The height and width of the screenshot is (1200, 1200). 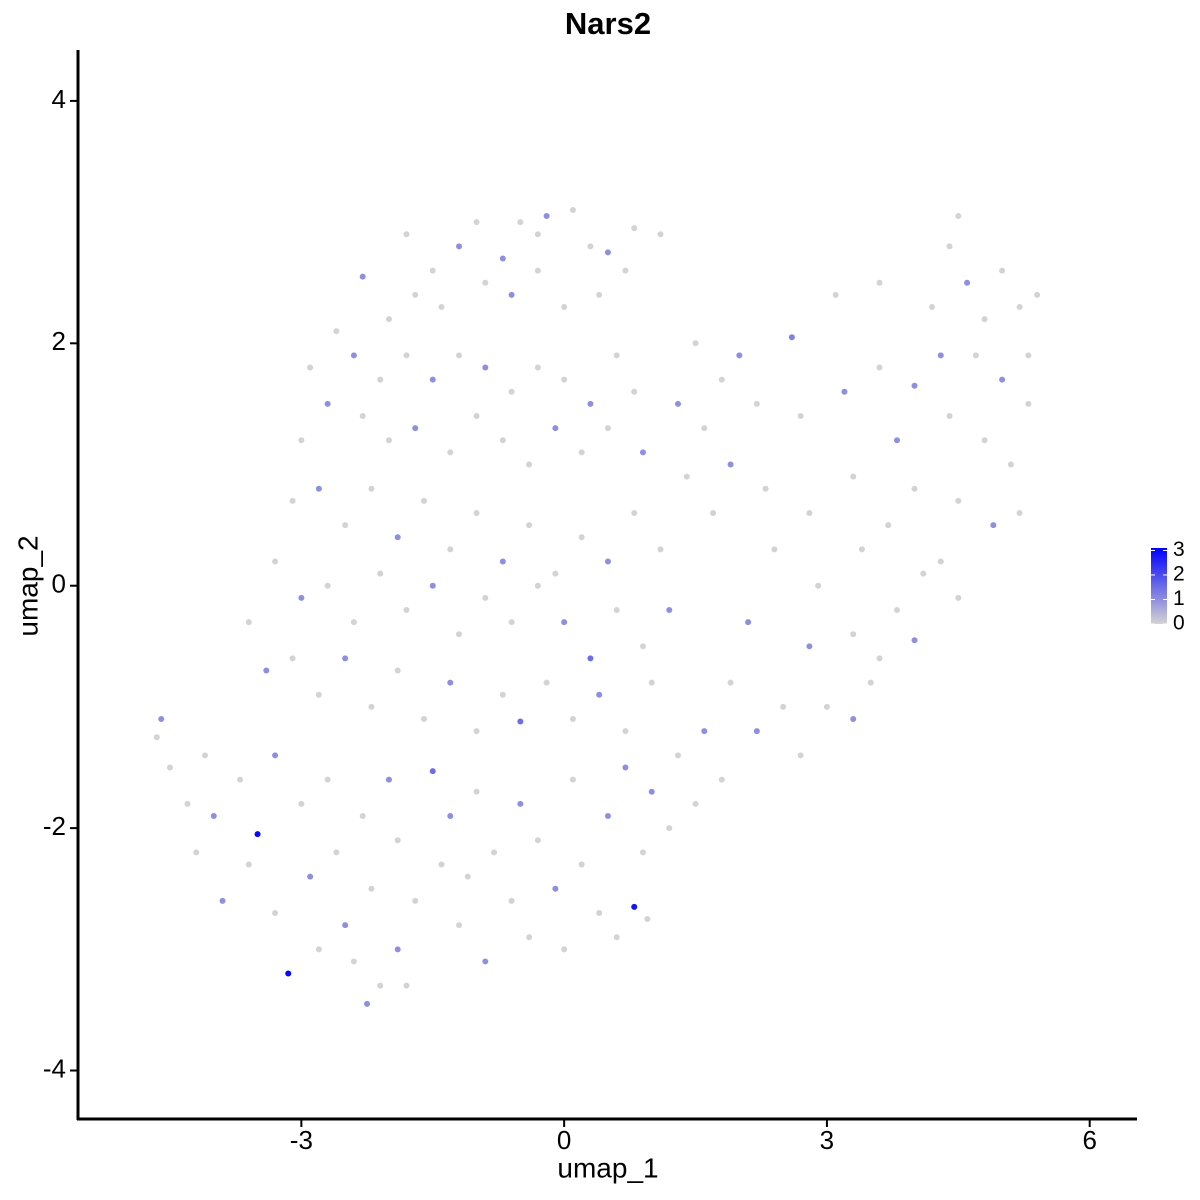 What do you see at coordinates (1179, 623) in the screenshot?
I see `color-tick-label: 0` at bounding box center [1179, 623].